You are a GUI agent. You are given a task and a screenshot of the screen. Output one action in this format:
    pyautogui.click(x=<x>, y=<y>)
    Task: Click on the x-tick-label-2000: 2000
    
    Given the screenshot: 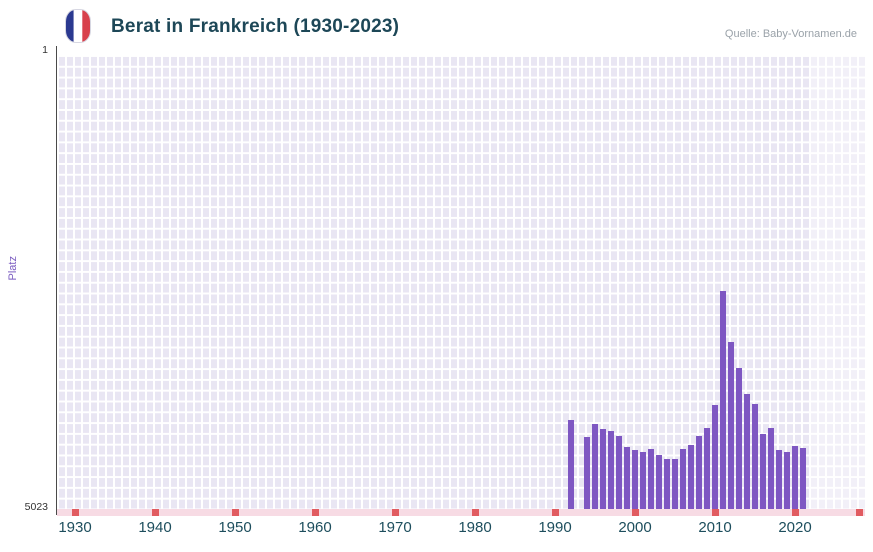 What is the action you would take?
    pyautogui.click(x=635, y=527)
    